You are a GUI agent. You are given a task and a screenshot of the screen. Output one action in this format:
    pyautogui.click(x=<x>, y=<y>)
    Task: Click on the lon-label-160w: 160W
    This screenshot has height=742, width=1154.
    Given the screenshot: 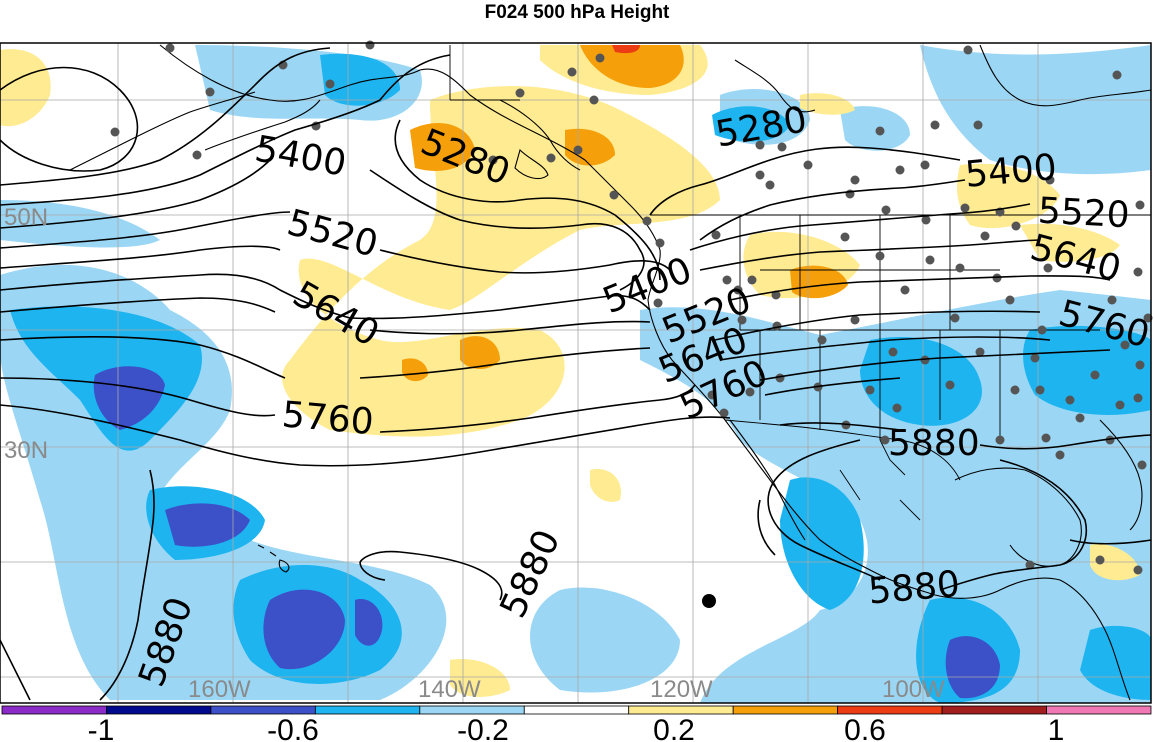 What is the action you would take?
    pyautogui.click(x=219, y=689)
    